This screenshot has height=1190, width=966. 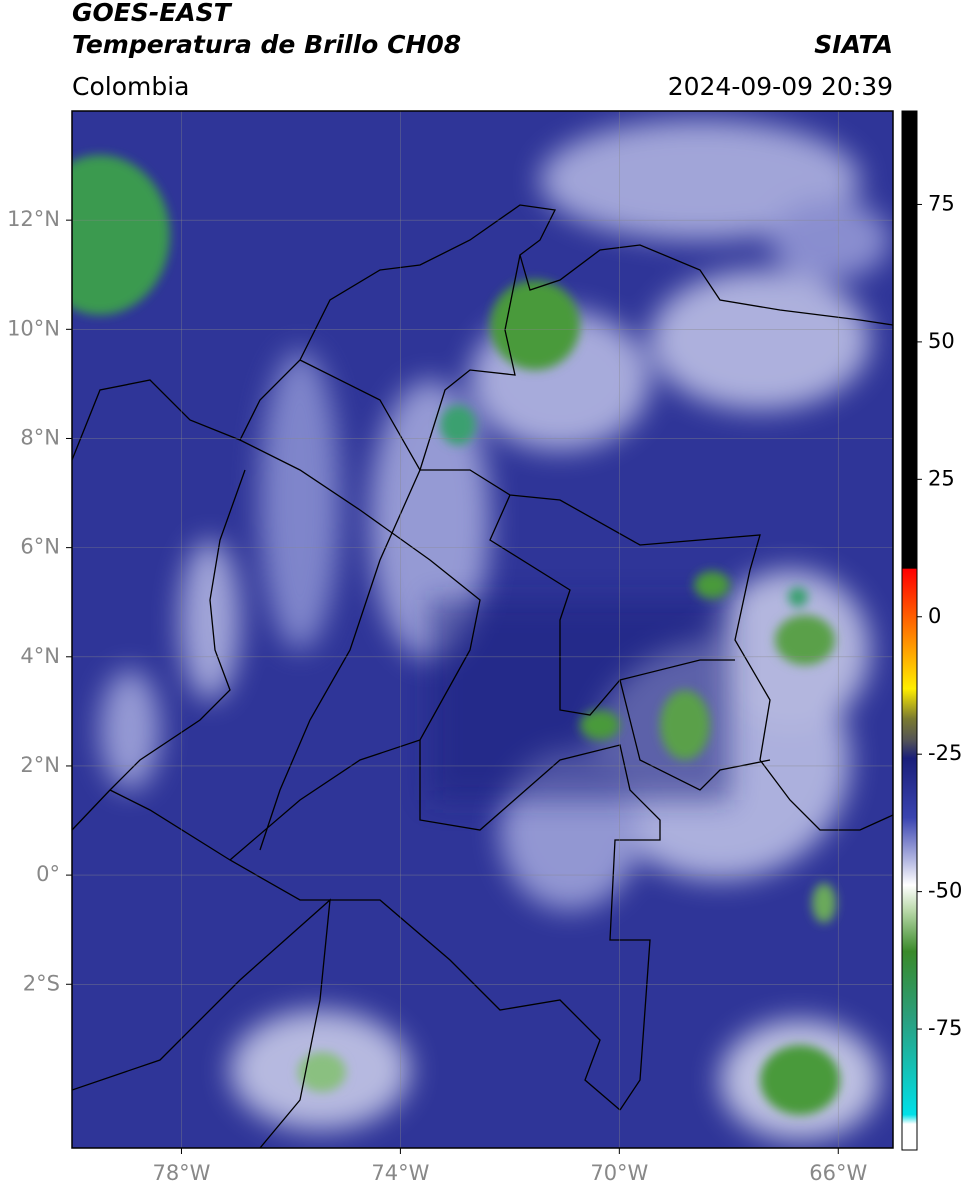 What do you see at coordinates (40, 437) in the screenshot?
I see `lat-tick-label: 8°N` at bounding box center [40, 437].